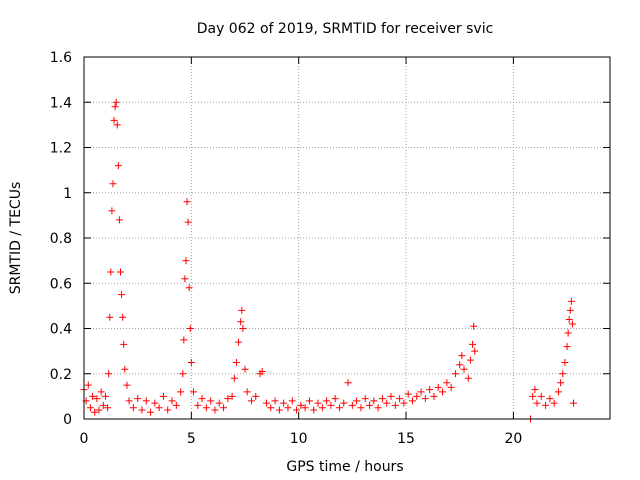 This screenshot has width=640, height=480. What do you see at coordinates (61, 284) in the screenshot?
I see `y-tick-label: 0.6` at bounding box center [61, 284].